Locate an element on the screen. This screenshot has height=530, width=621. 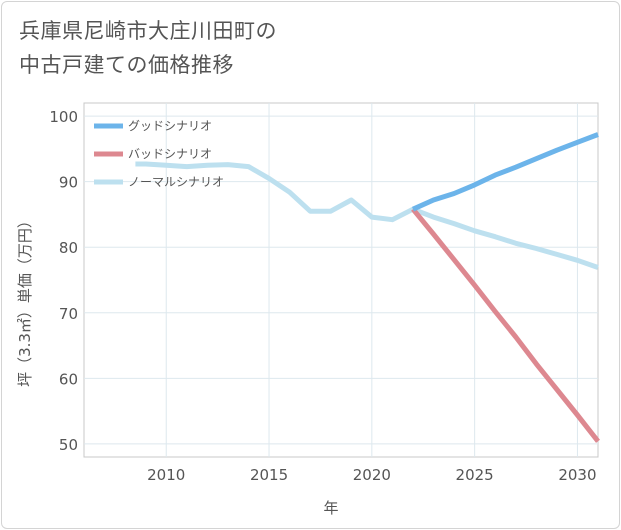
legend-label-2: バッドシナリオ is located at coordinates (170, 154).